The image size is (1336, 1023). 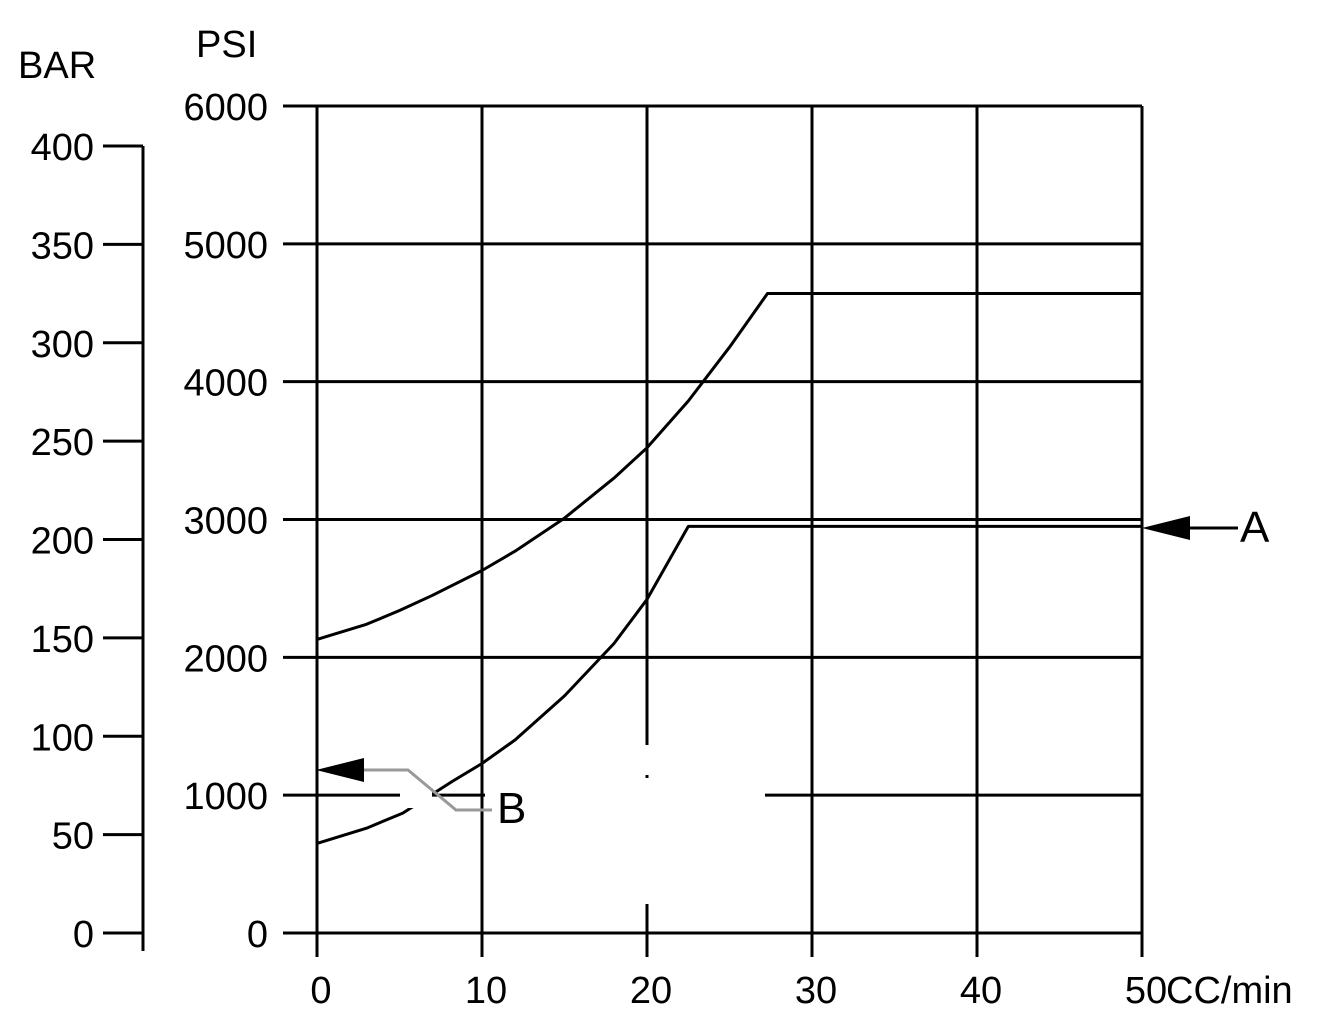 I want to click on psi-axis-labels: 0 1000 2000 3000 4000 5000 6000, so click(x=225, y=521).